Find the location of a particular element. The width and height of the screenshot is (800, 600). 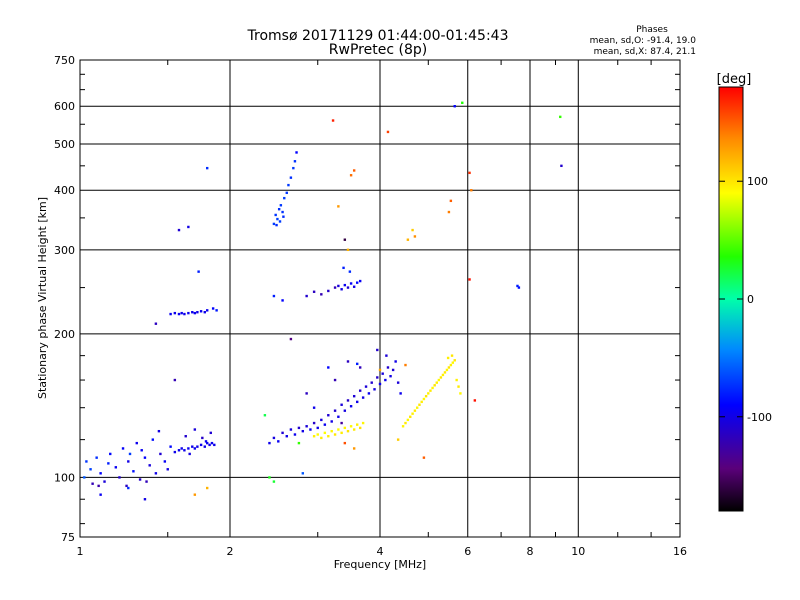

x-tick-label: 16 is located at coordinates (680, 551).